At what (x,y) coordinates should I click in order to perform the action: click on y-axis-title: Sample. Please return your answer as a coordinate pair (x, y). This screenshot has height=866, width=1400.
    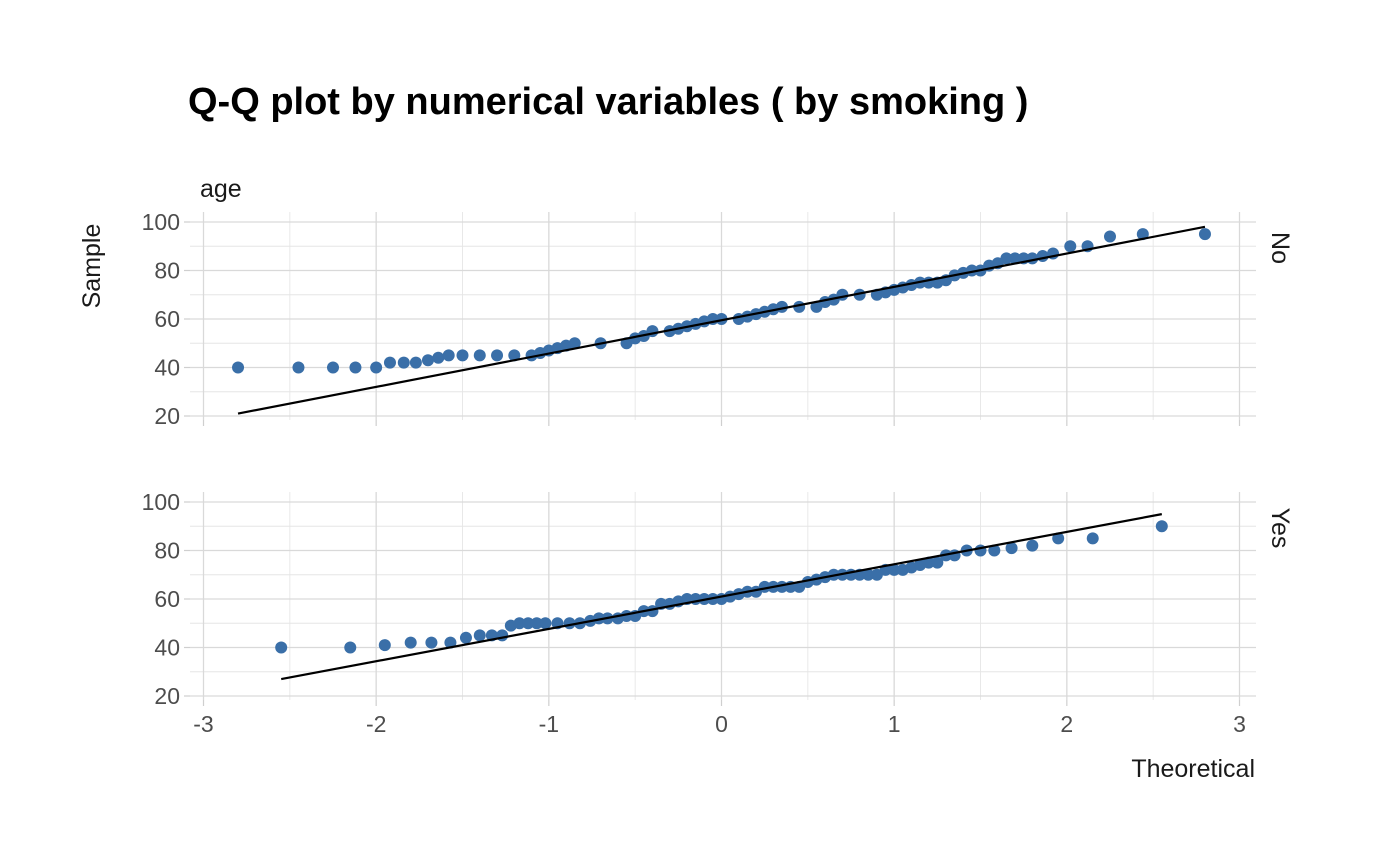
    Looking at the image, I should click on (92, 266).